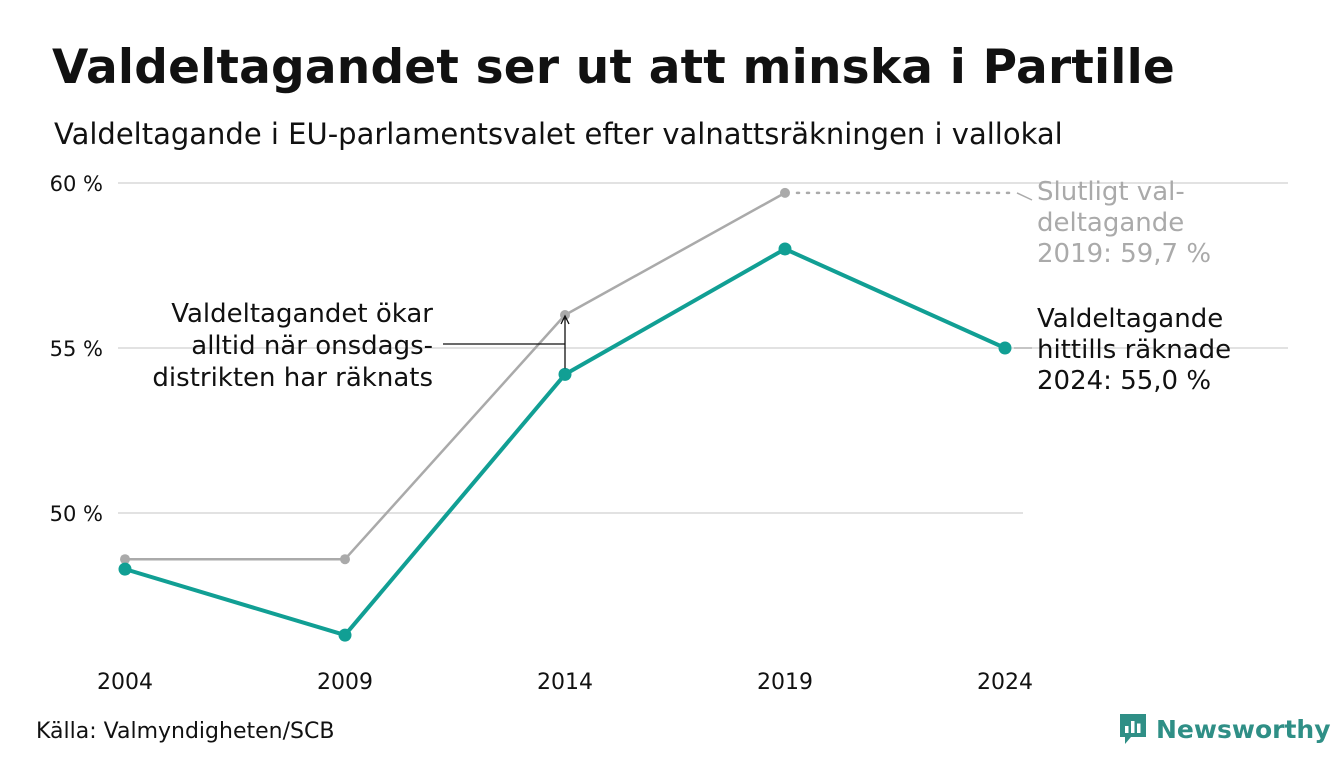 The image size is (1340, 780). Describe the element at coordinates (292, 378) in the screenshot. I see `annotation-gap-2014-line: distrikten har räknats` at that location.